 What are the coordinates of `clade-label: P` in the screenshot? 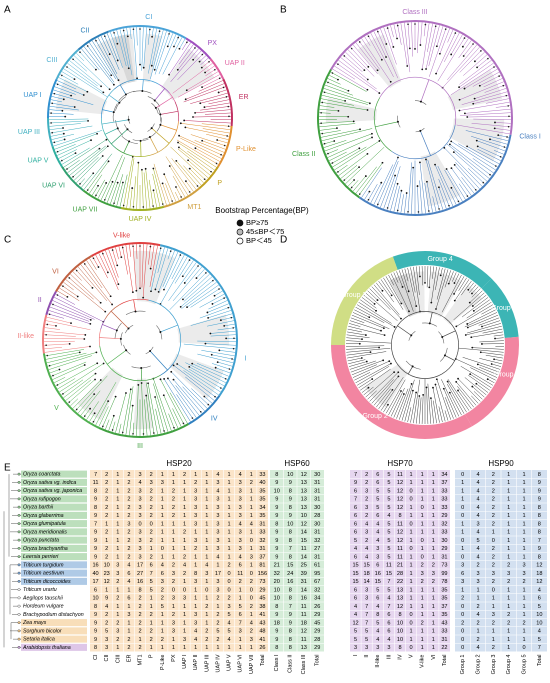 It's located at (219, 183).